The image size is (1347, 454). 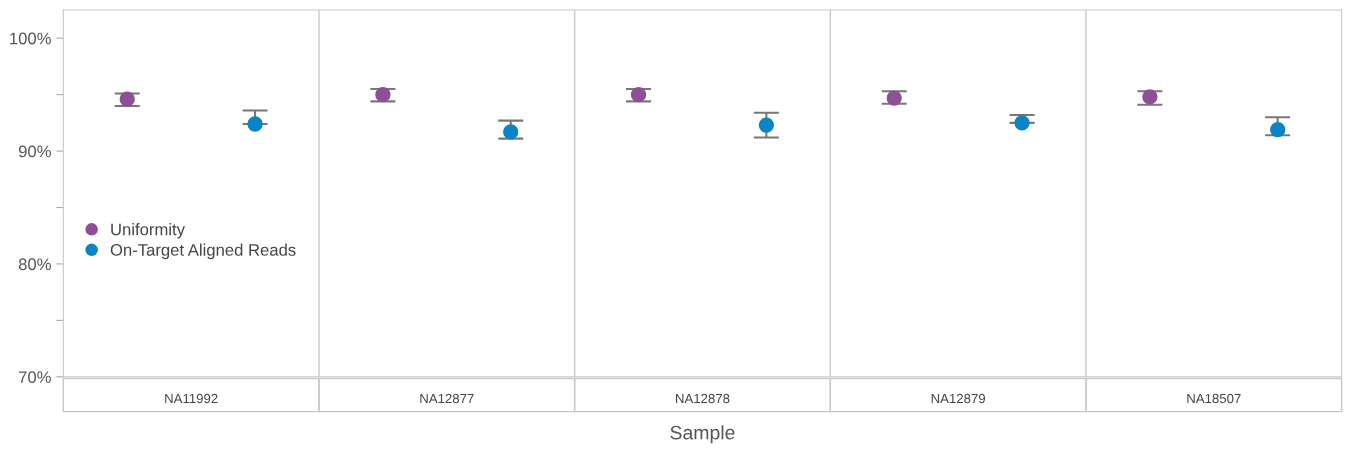 What do you see at coordinates (702, 434) in the screenshot?
I see `x-axis-title: Sample` at bounding box center [702, 434].